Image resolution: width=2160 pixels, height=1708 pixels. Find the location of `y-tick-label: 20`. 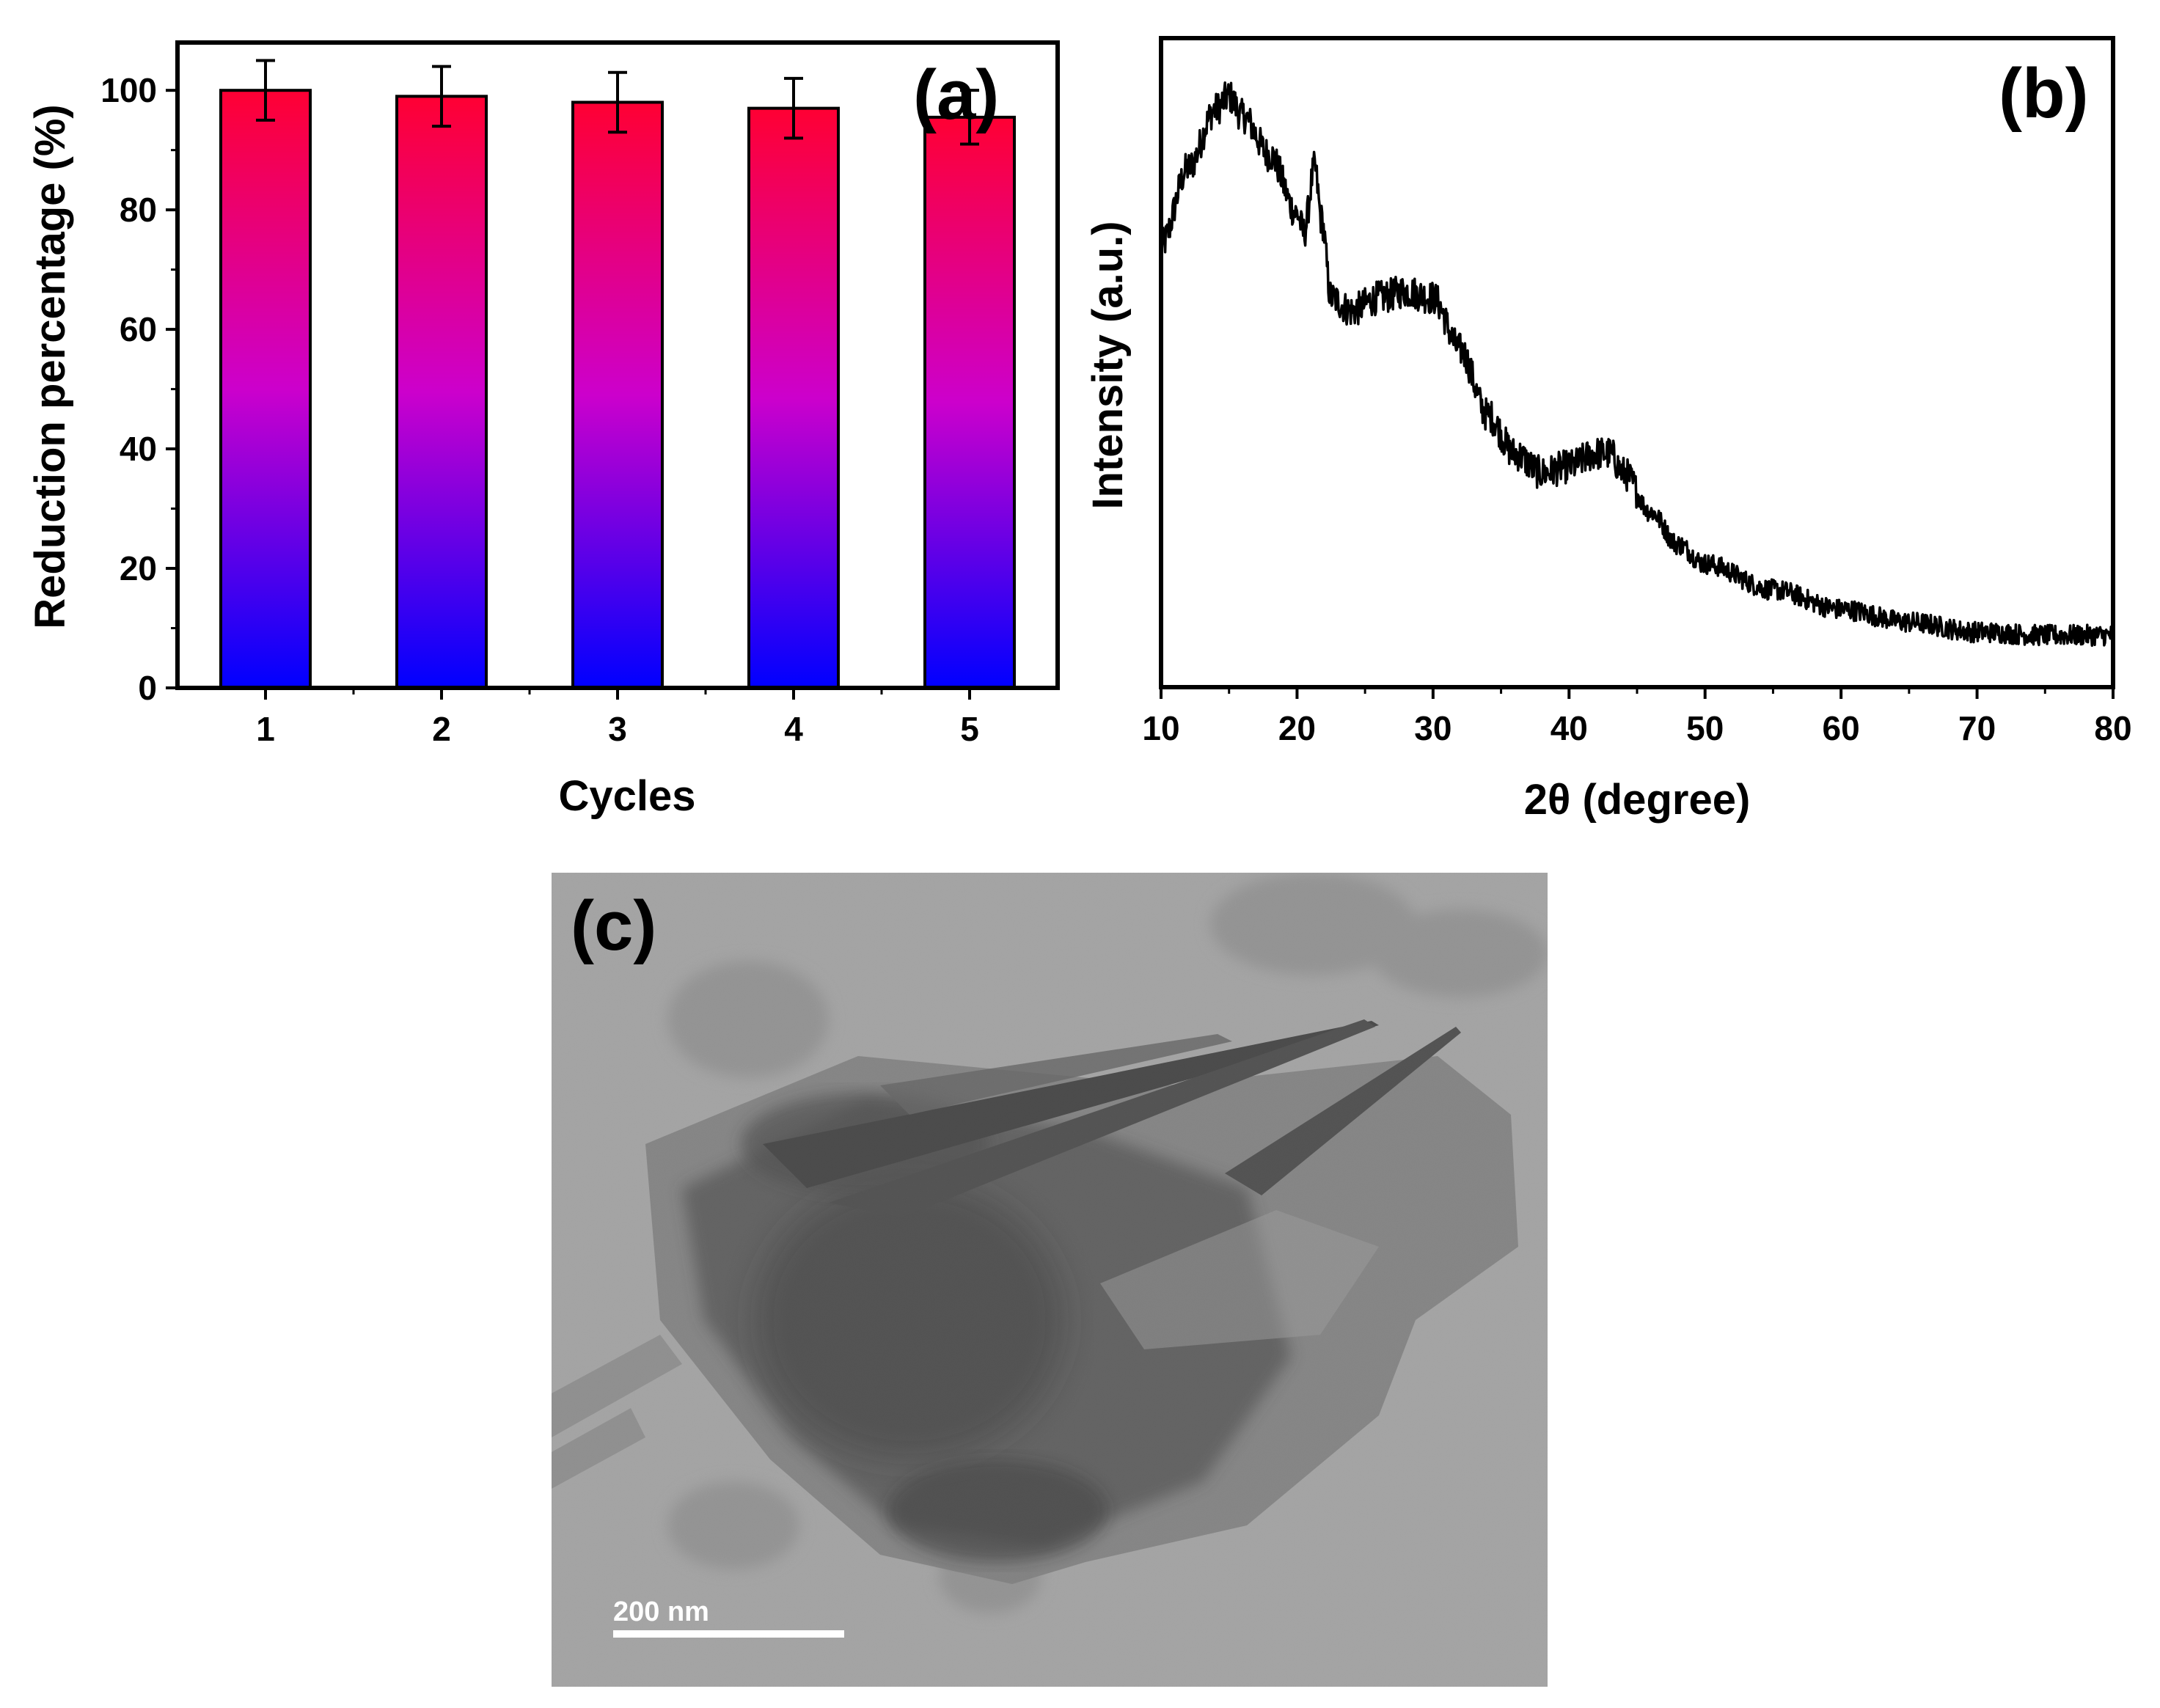

y-tick-label: 20 is located at coordinates (138, 568).